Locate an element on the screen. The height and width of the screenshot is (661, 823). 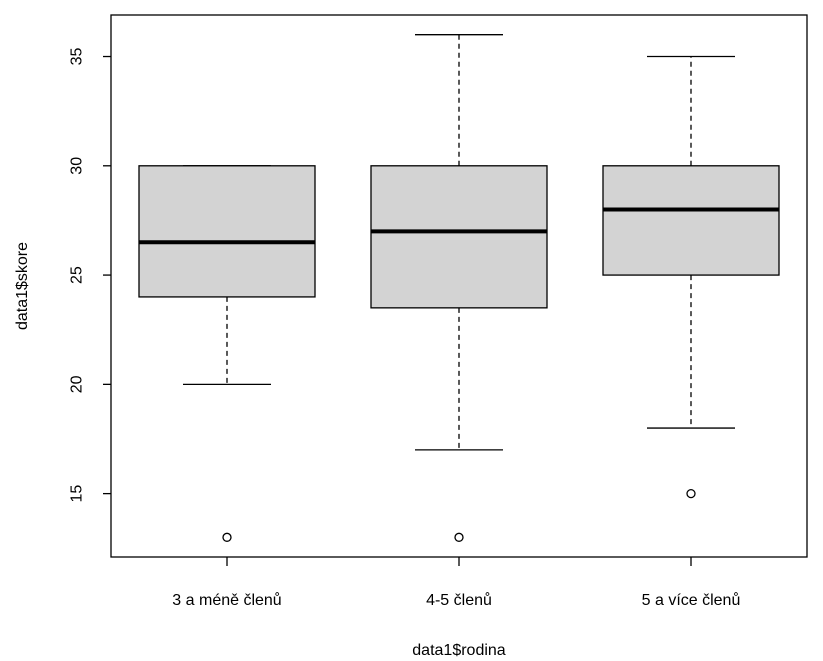
y-axis-title: data1$skore is located at coordinates (22, 286).